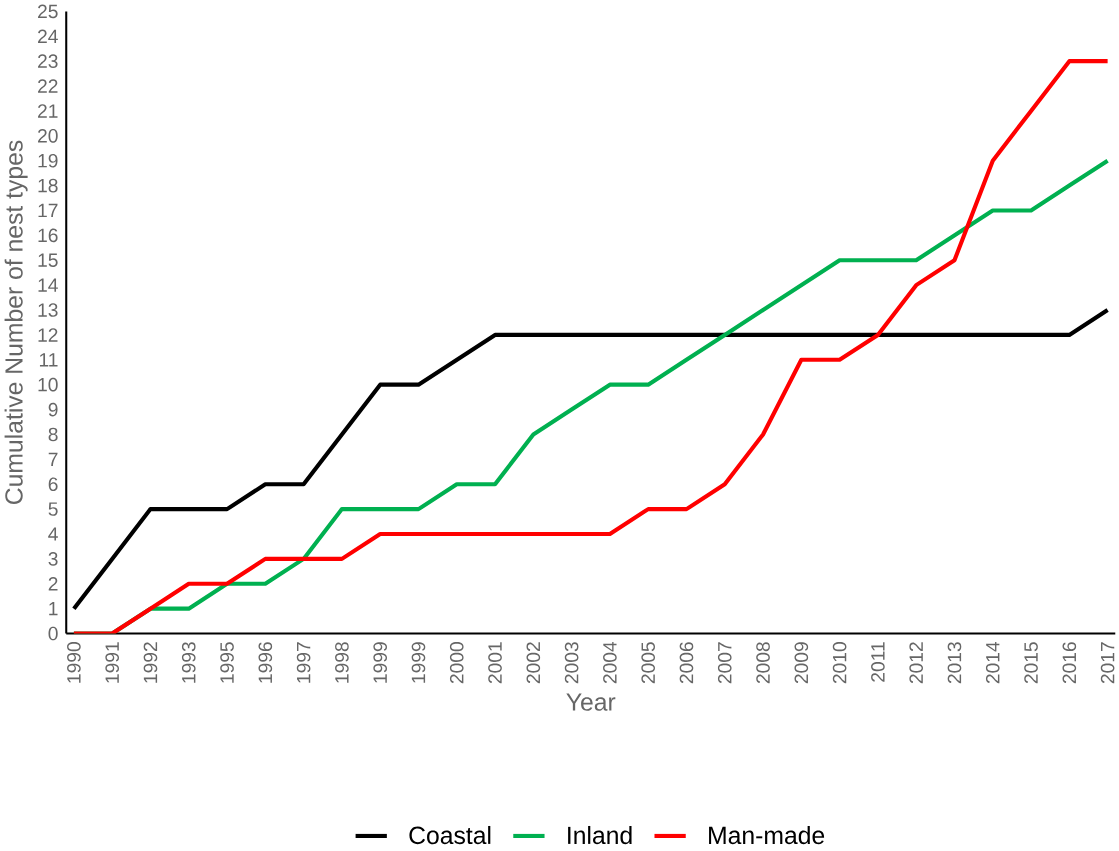 Image resolution: width=1119 pixels, height=851 pixels. I want to click on y-tick-label: 17, so click(48, 210).